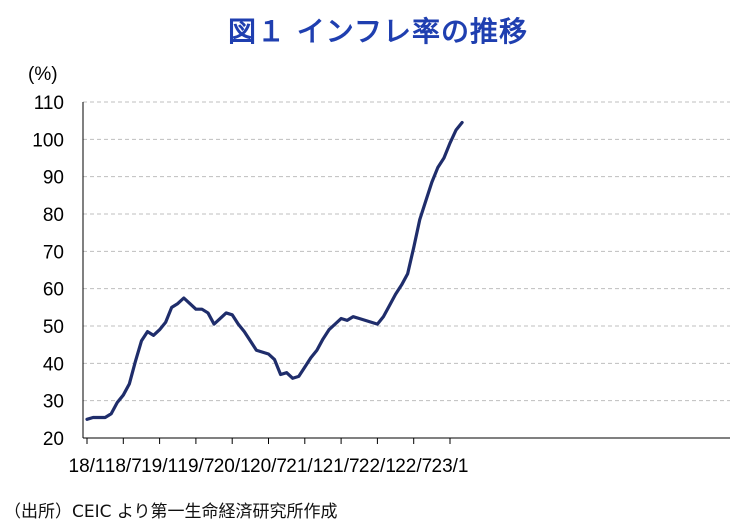 This screenshot has height=527, width=756. Describe the element at coordinates (450, 466) in the screenshot. I see `x-tick-label: 23/1` at that location.